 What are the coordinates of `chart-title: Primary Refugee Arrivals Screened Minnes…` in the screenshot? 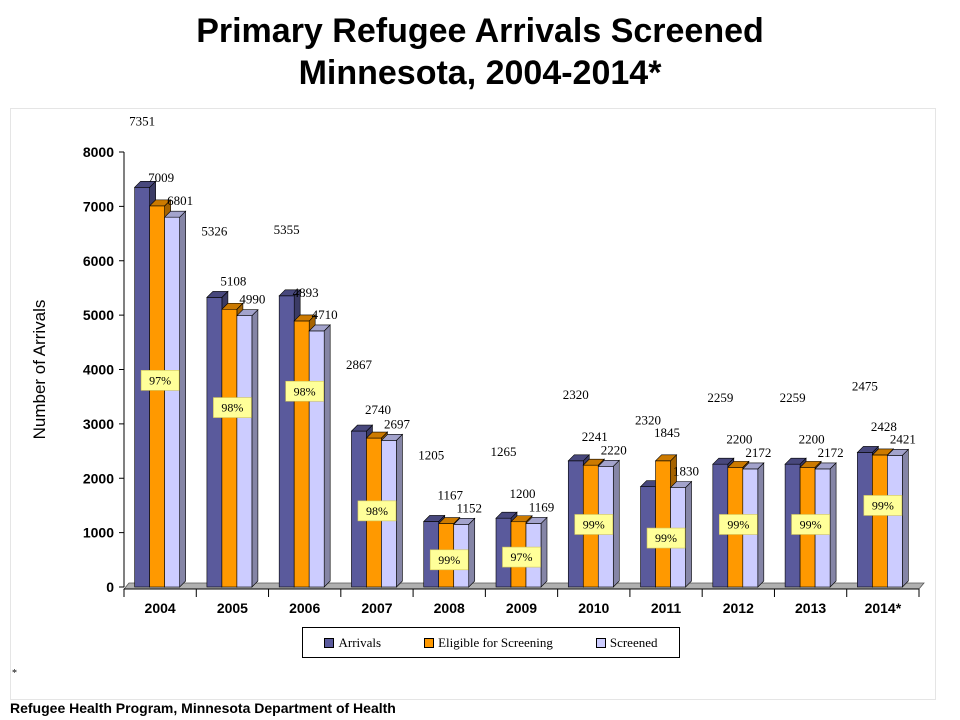 It's located at (480, 52).